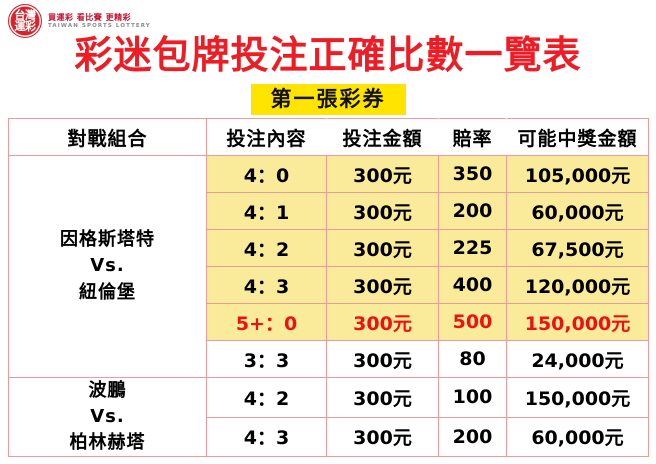 This screenshot has width=656, height=464. What do you see at coordinates (577, 359) in the screenshot?
I see `payout-cell: 24,000元` at bounding box center [577, 359].